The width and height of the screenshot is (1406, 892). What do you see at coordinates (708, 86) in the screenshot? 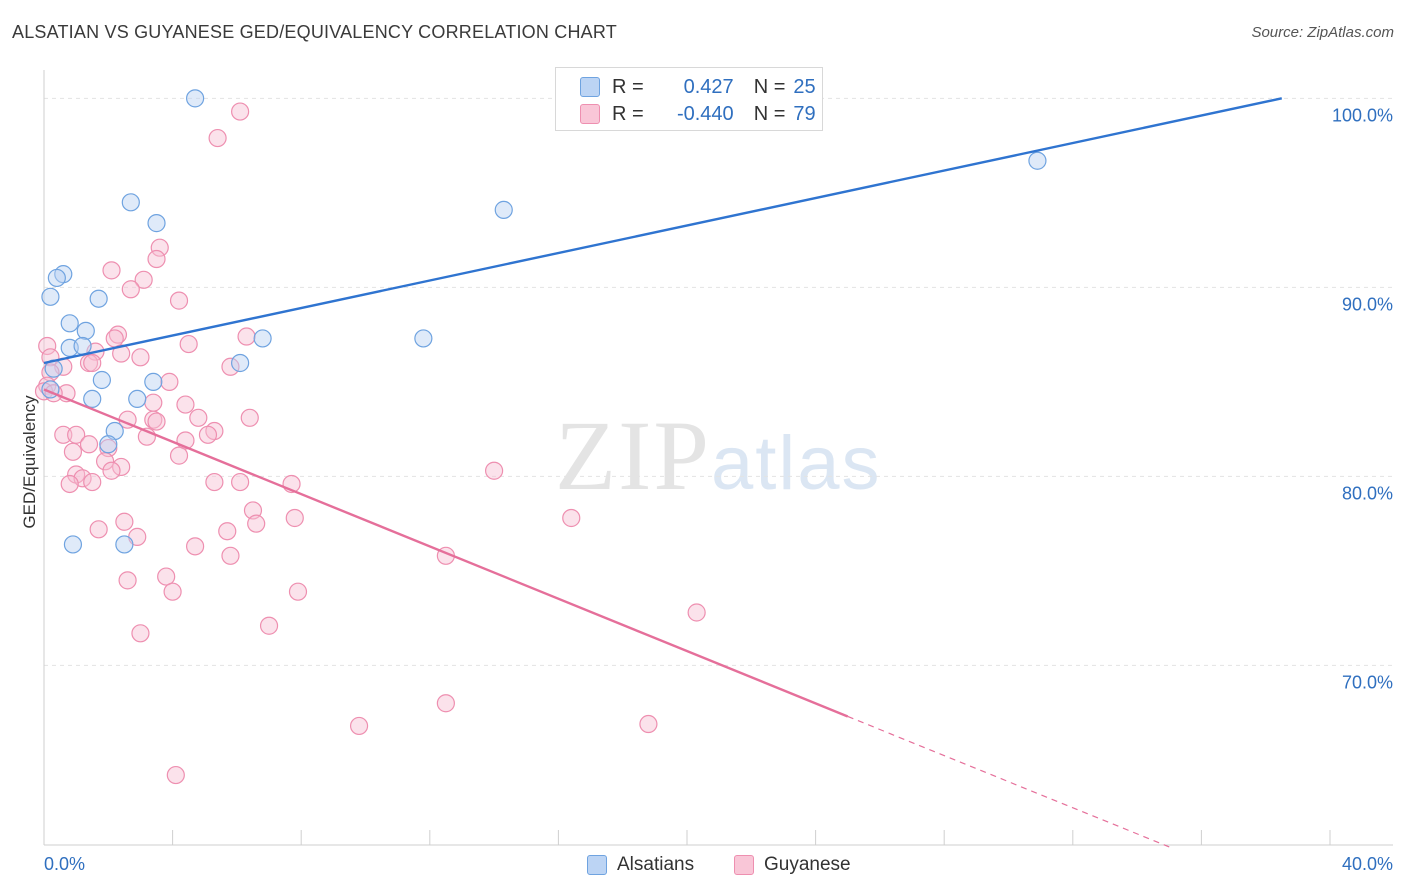
I see `legend-r-value: 0.427` at bounding box center [708, 86].